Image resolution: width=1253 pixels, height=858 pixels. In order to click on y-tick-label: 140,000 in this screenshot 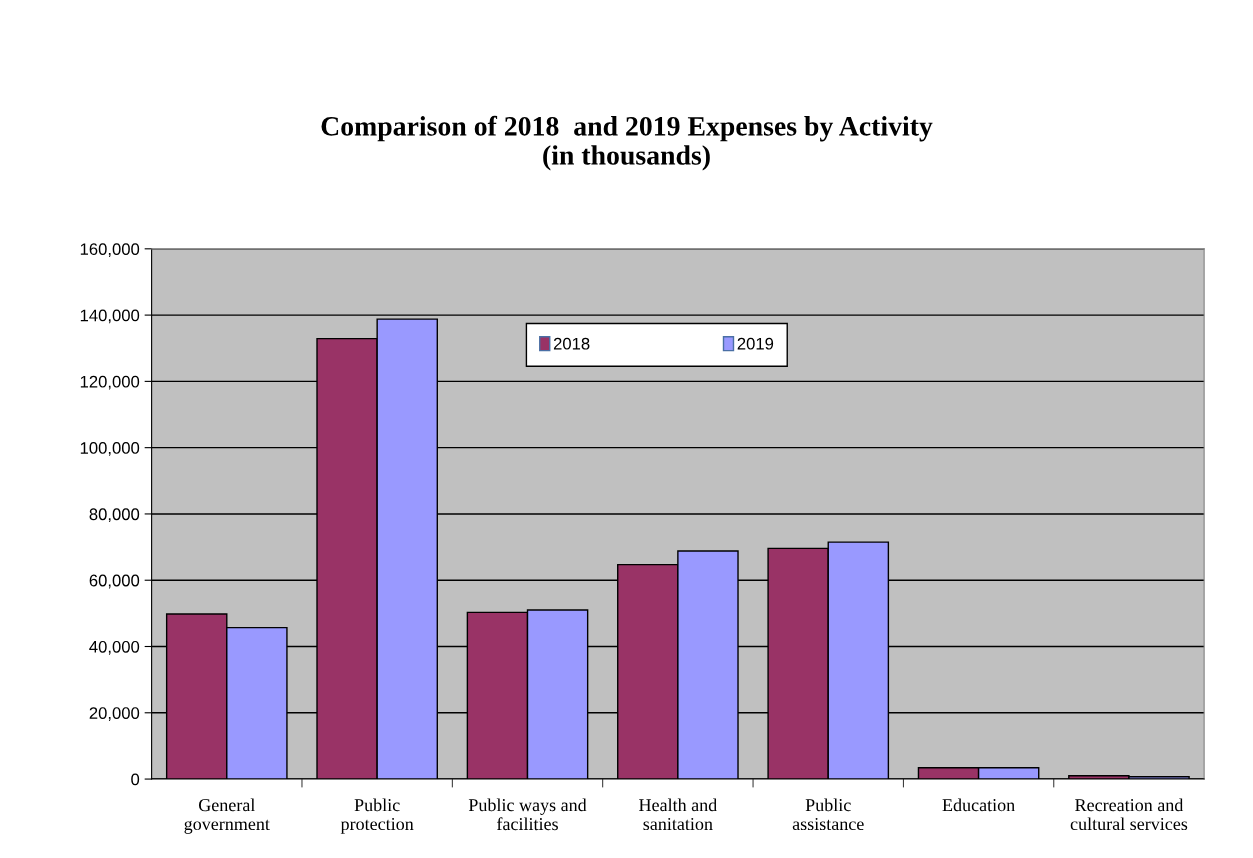, I will do `click(110, 316)`.